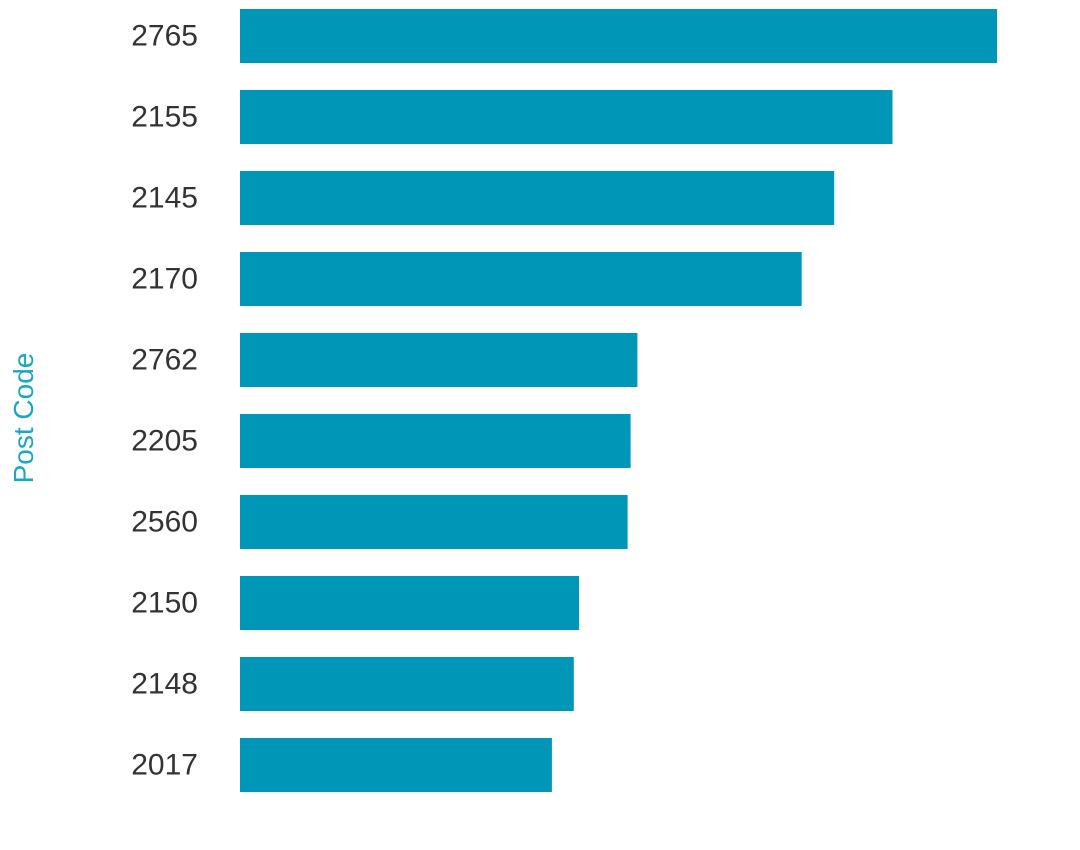 This screenshot has height=850, width=1080. What do you see at coordinates (164, 198) in the screenshot?
I see `category-label-2145: 2145` at bounding box center [164, 198].